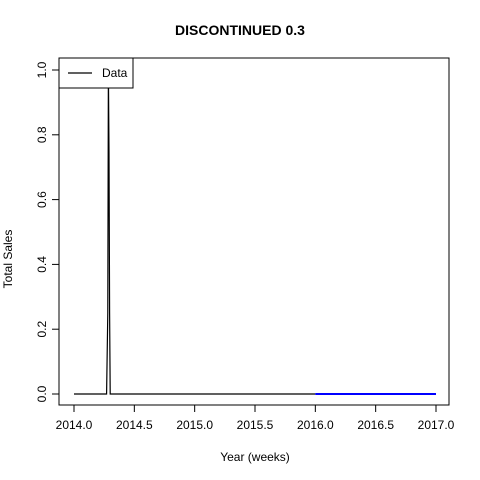 The image size is (480, 480). Describe the element at coordinates (42, 134) in the screenshot. I see `y-tick-label: 0.8` at that location.